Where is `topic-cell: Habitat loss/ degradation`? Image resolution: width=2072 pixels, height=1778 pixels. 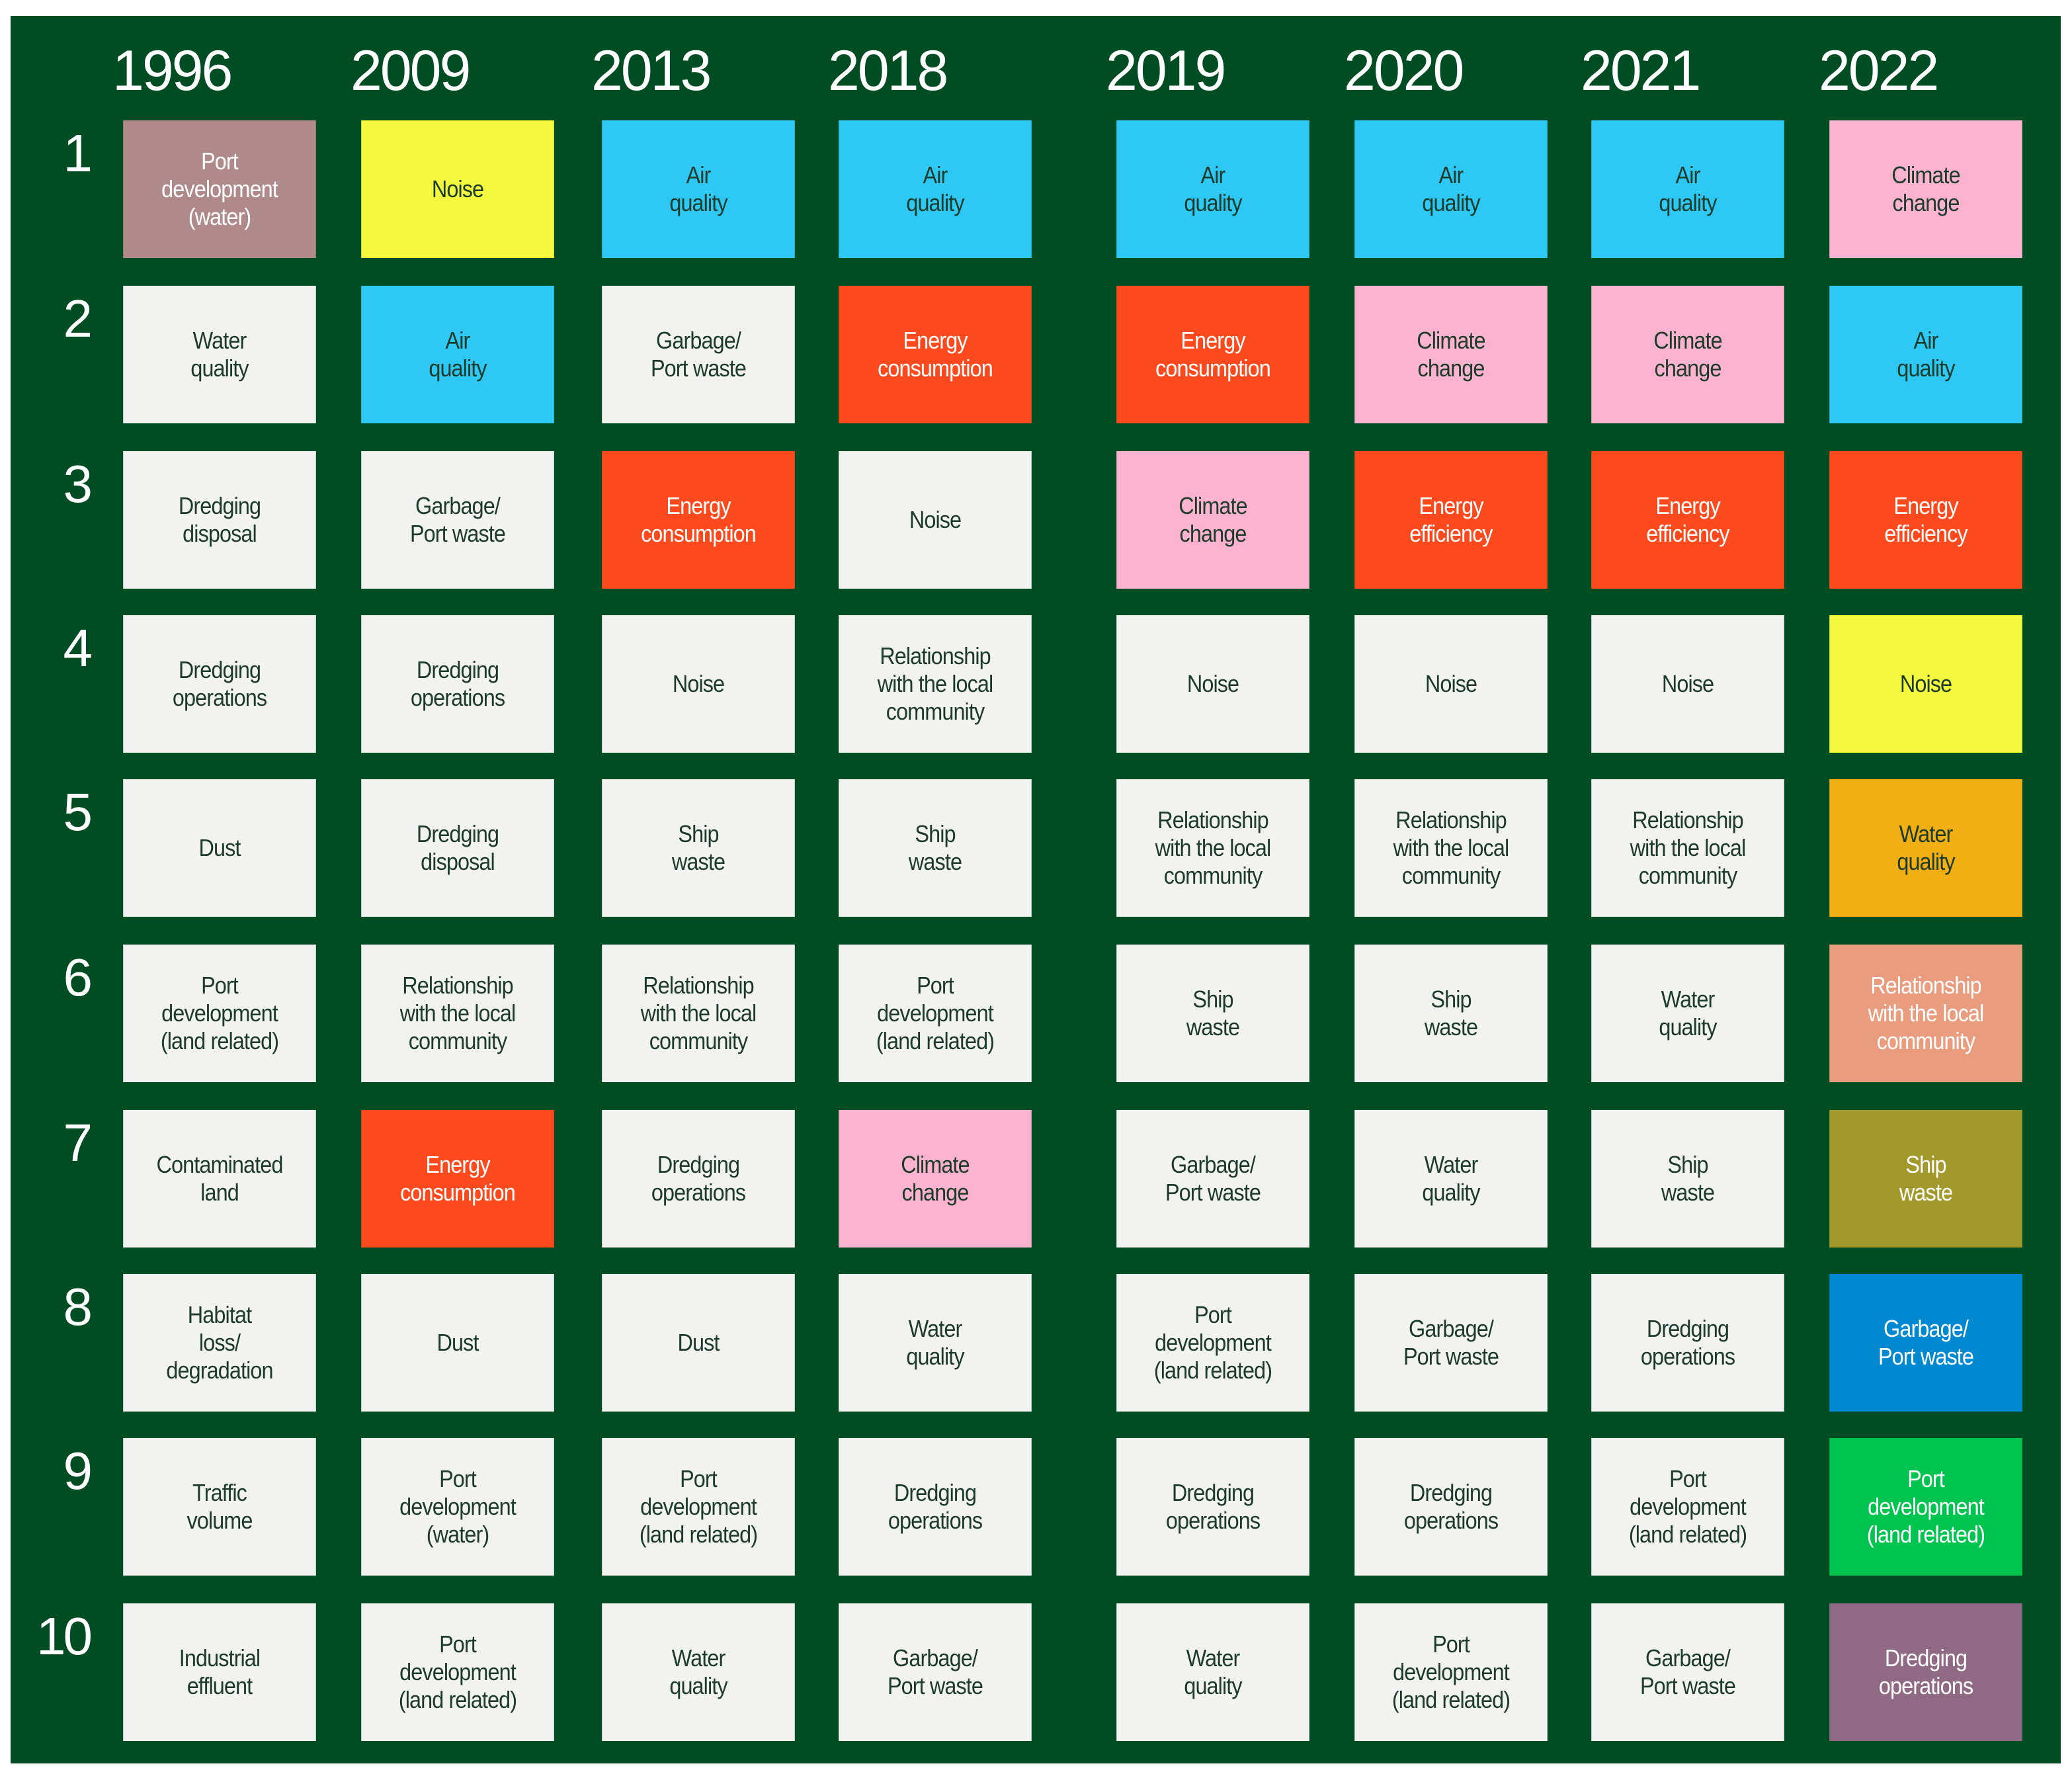 topic-cell: Habitat loss/ degradation is located at coordinates (219, 1343).